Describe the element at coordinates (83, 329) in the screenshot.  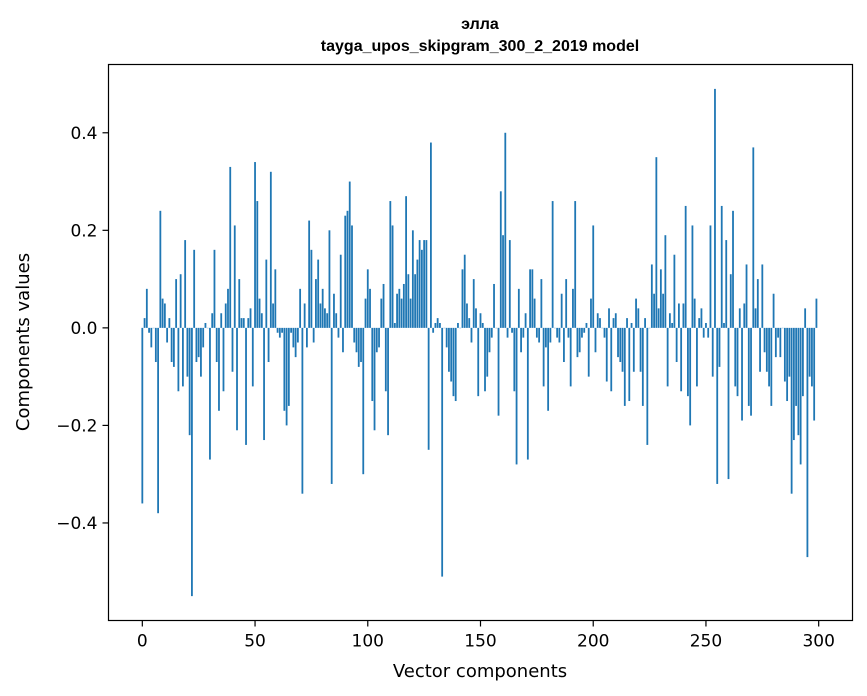
I see `y-tick-label: 0.0` at that location.